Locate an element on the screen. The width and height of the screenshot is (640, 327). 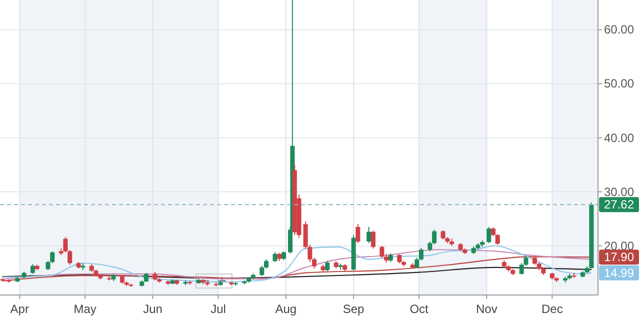
y-tick-label: 50.00 is located at coordinates (619, 83).